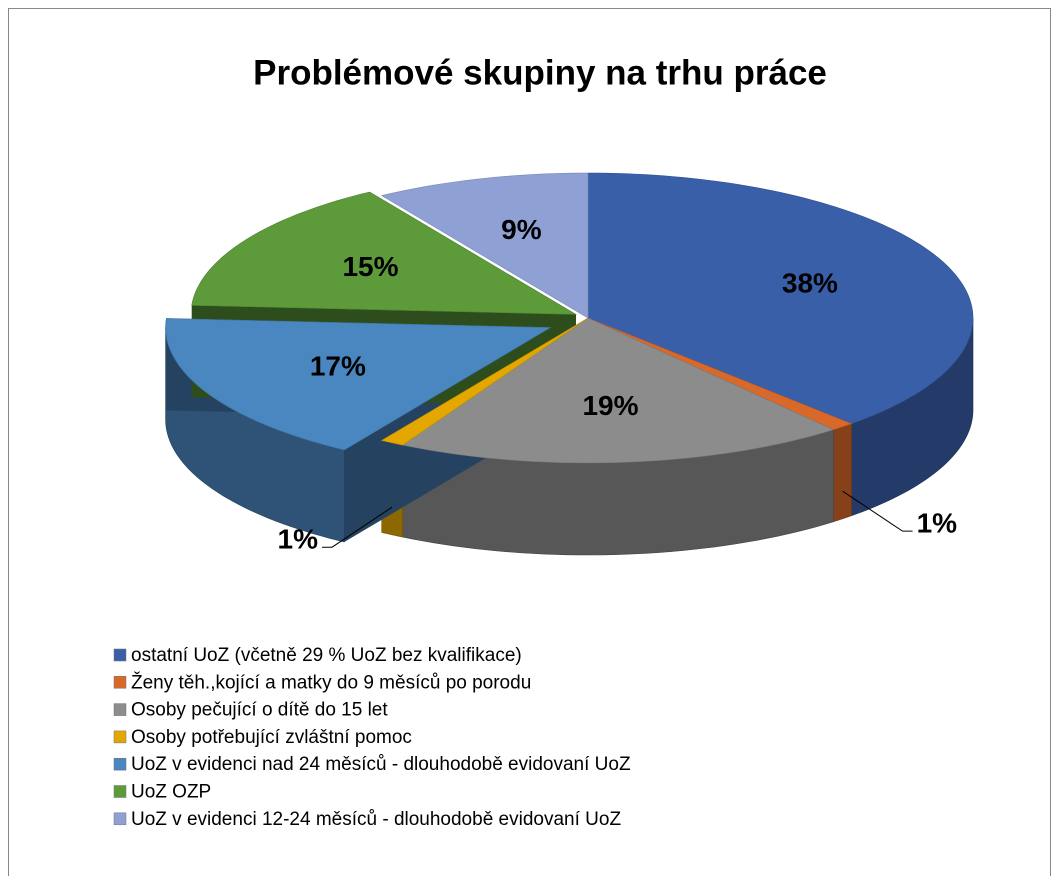 Image resolution: width=1059 pixels, height=876 pixels. Describe the element at coordinates (271, 737) in the screenshot. I see `legend-label: Osoby potřebující zvláštní pomoc` at that location.